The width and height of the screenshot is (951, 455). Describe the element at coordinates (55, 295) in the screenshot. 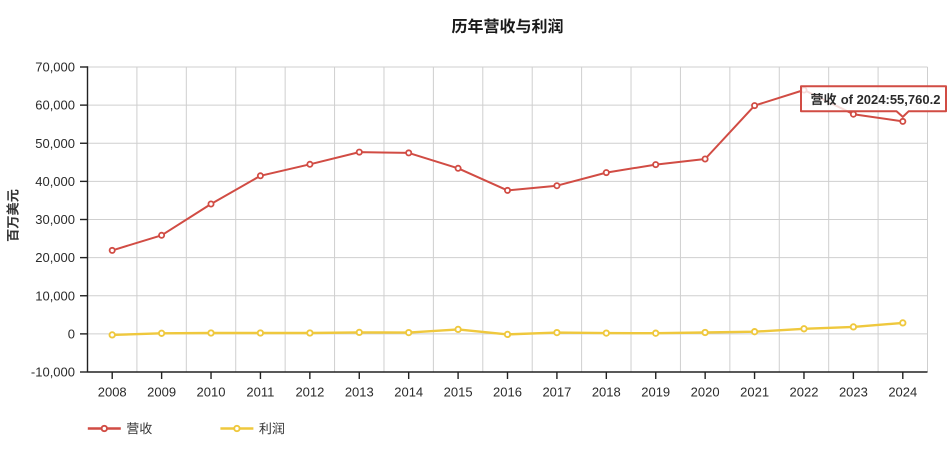

I see `svg-text: 10,000` at that location.